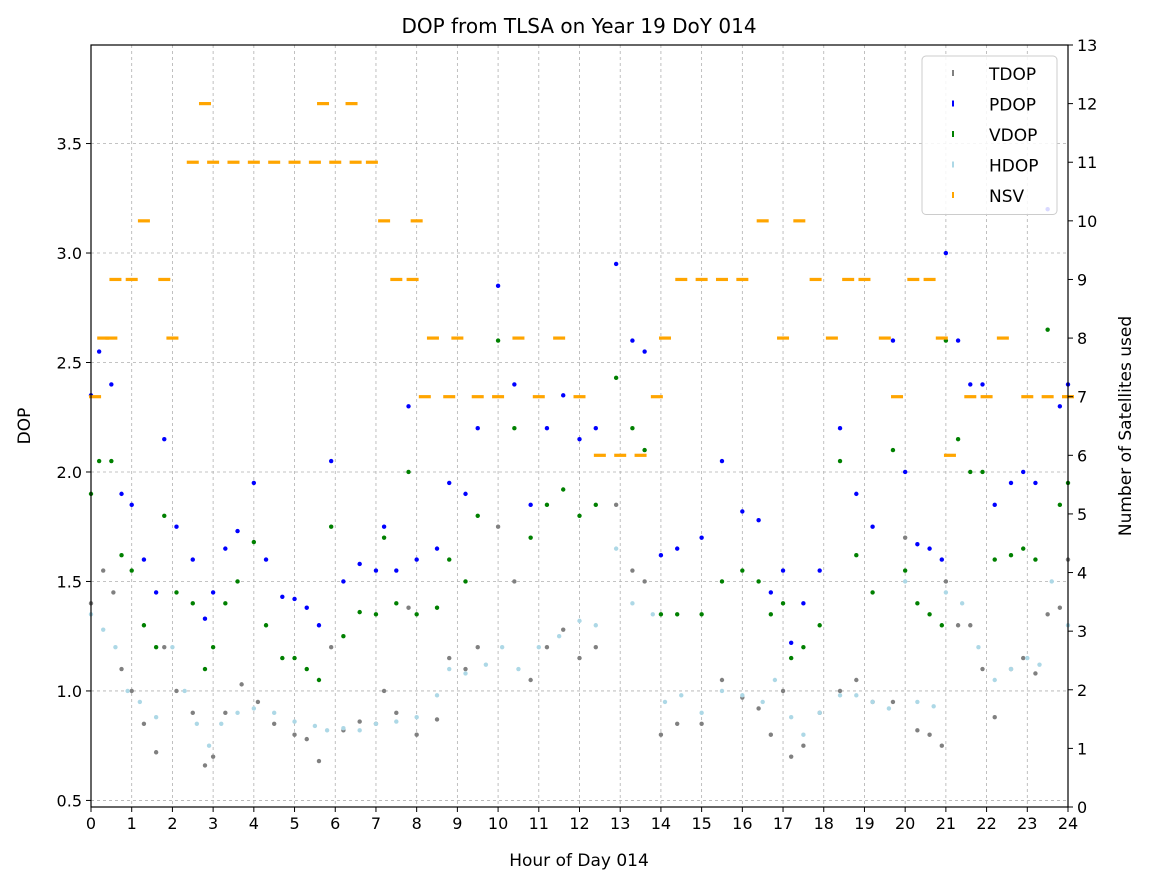 Image resolution: width=1151 pixels, height=886 pixels. Describe the element at coordinates (579, 861) in the screenshot. I see `x-axis-title: Hour of Day 014` at that location.